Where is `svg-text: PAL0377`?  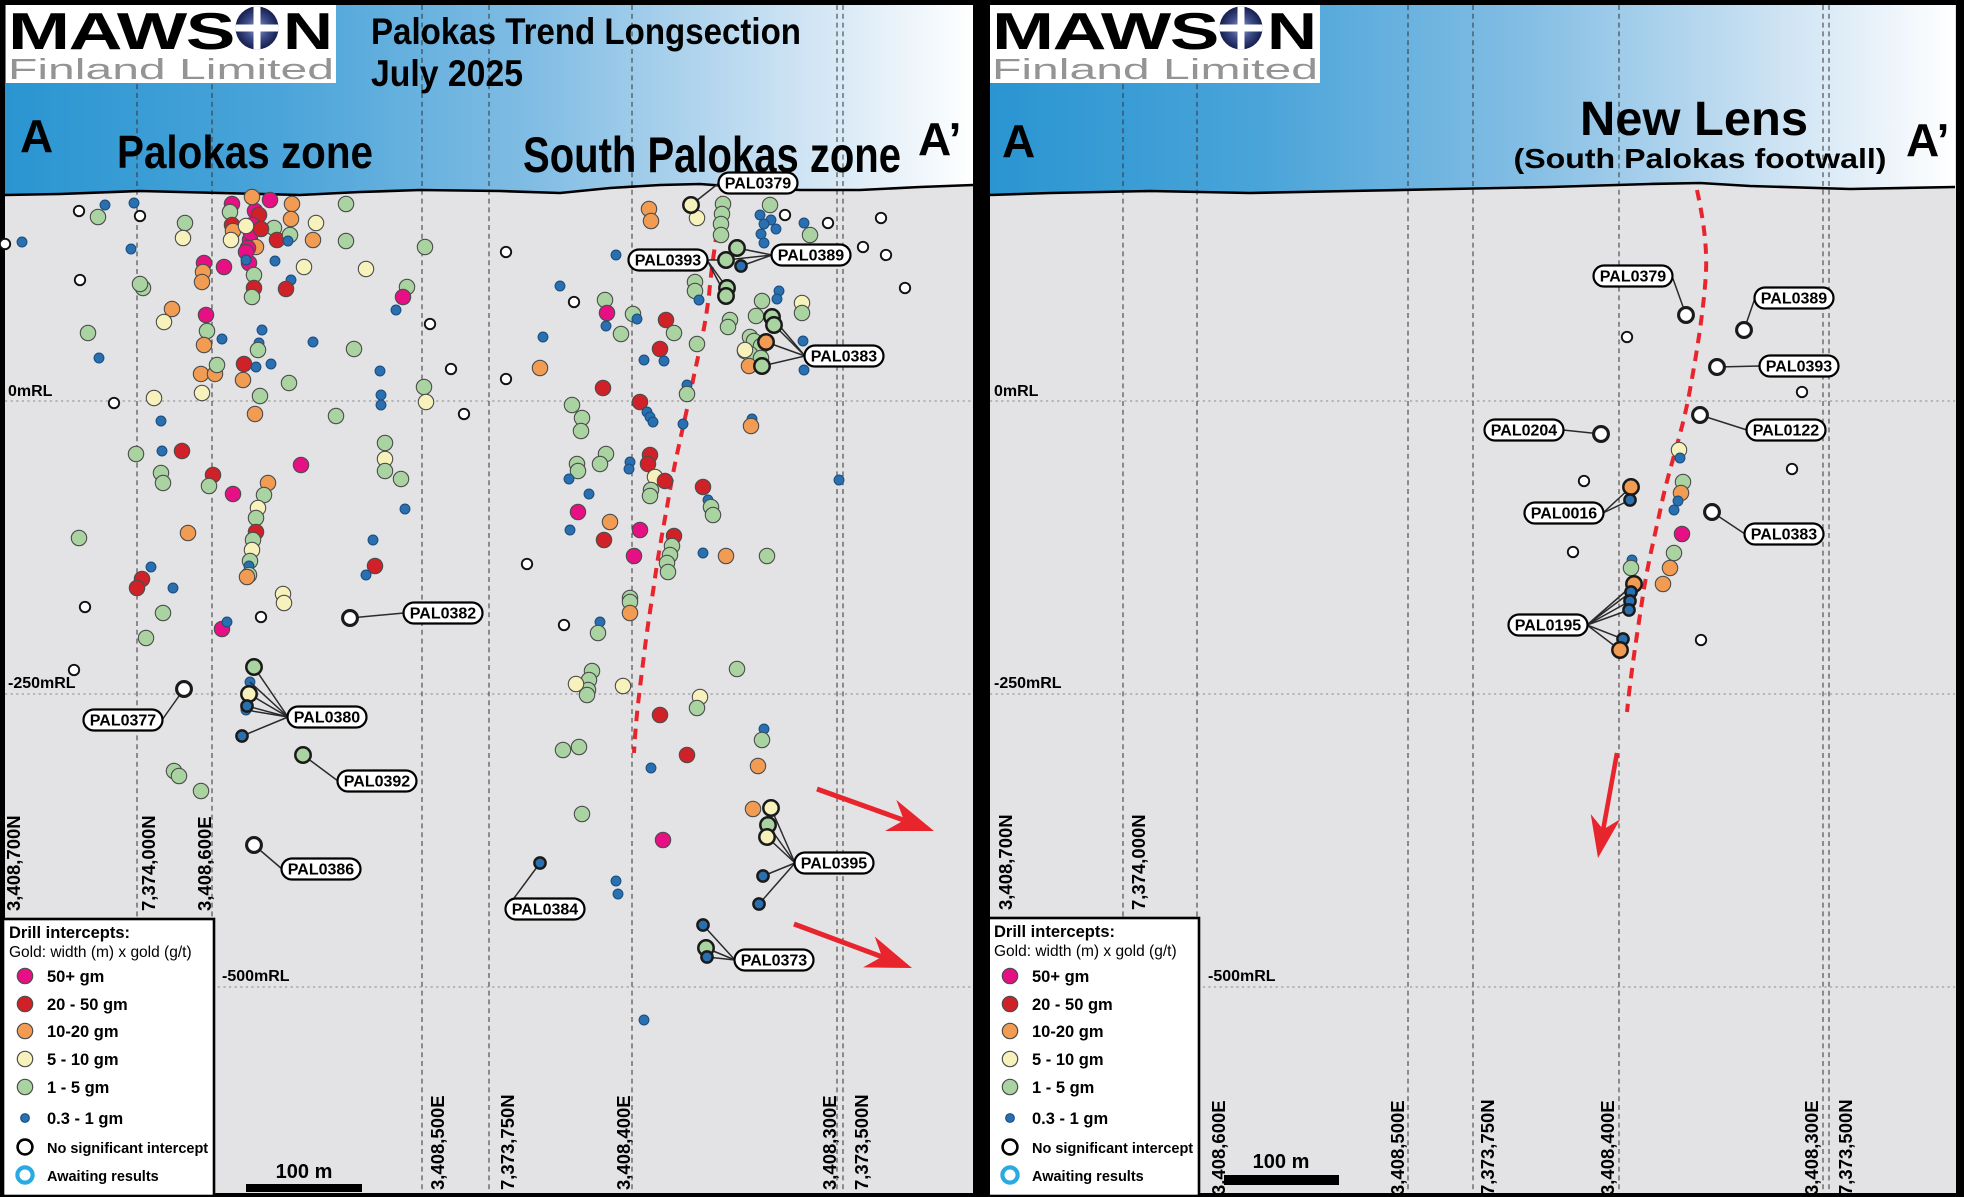 svg-text: PAL0377 is located at coordinates (123, 721).